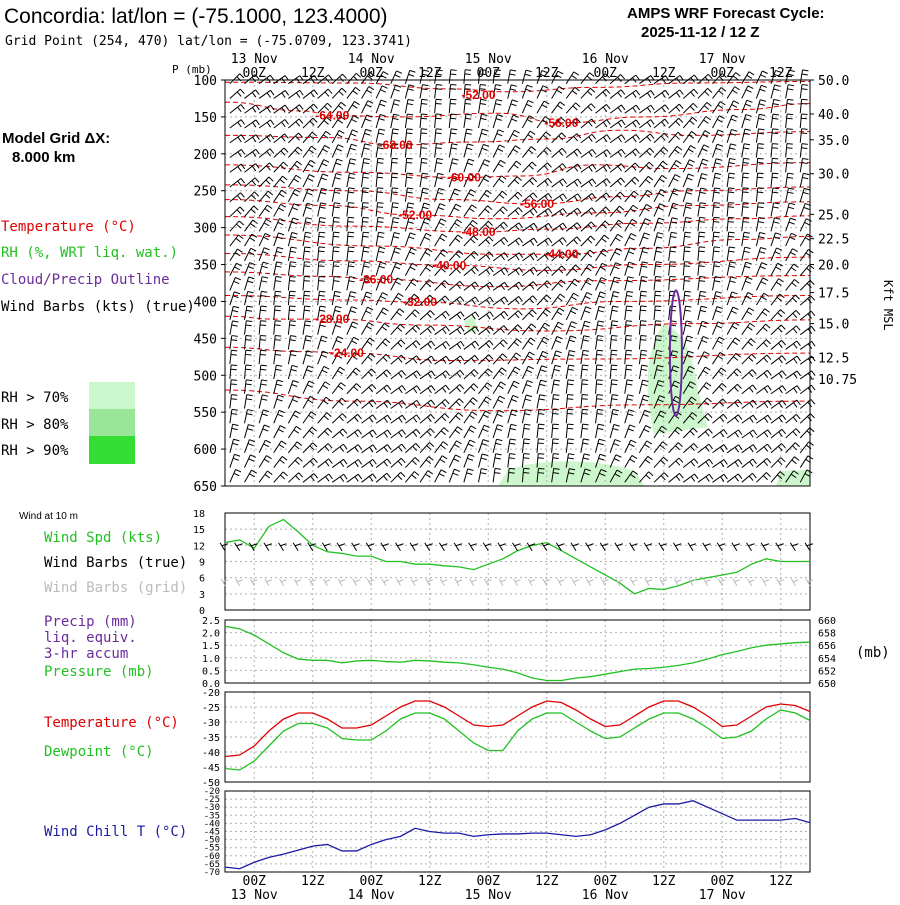 Image resolution: width=900 pixels, height=905 pixels. Describe the element at coordinates (103, 538) in the screenshot. I see `legend-wind-speed: Wind Spd (kts)` at that location.